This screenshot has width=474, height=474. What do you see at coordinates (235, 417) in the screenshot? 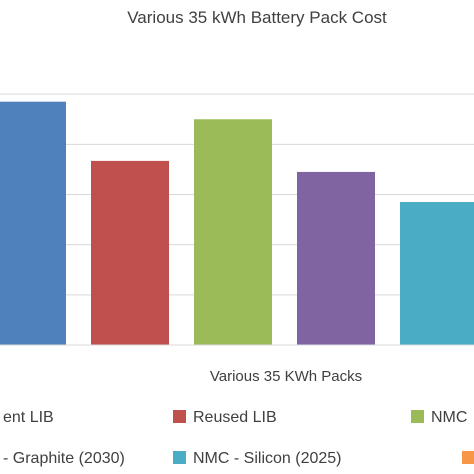
I see `legend-label-1: Reused LIB` at bounding box center [235, 417].